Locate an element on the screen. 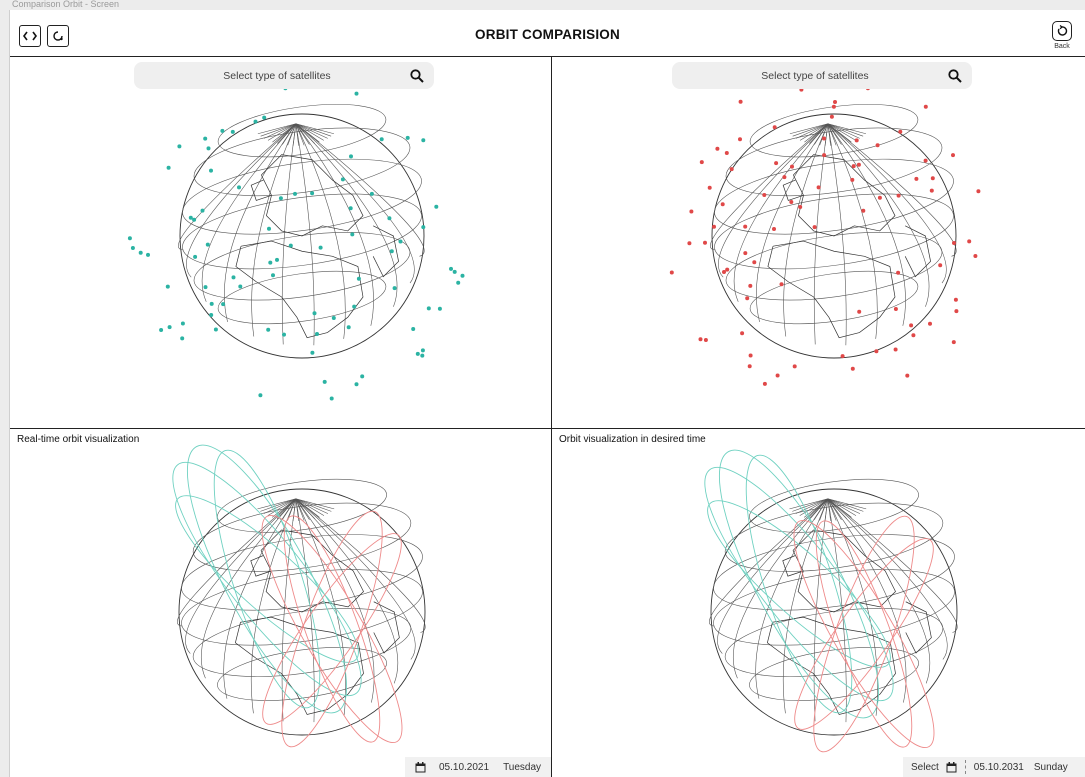 Image resolution: width=1085 pixels, height=777 pixels. orbit-globe-icon is located at coordinates (58, 36).